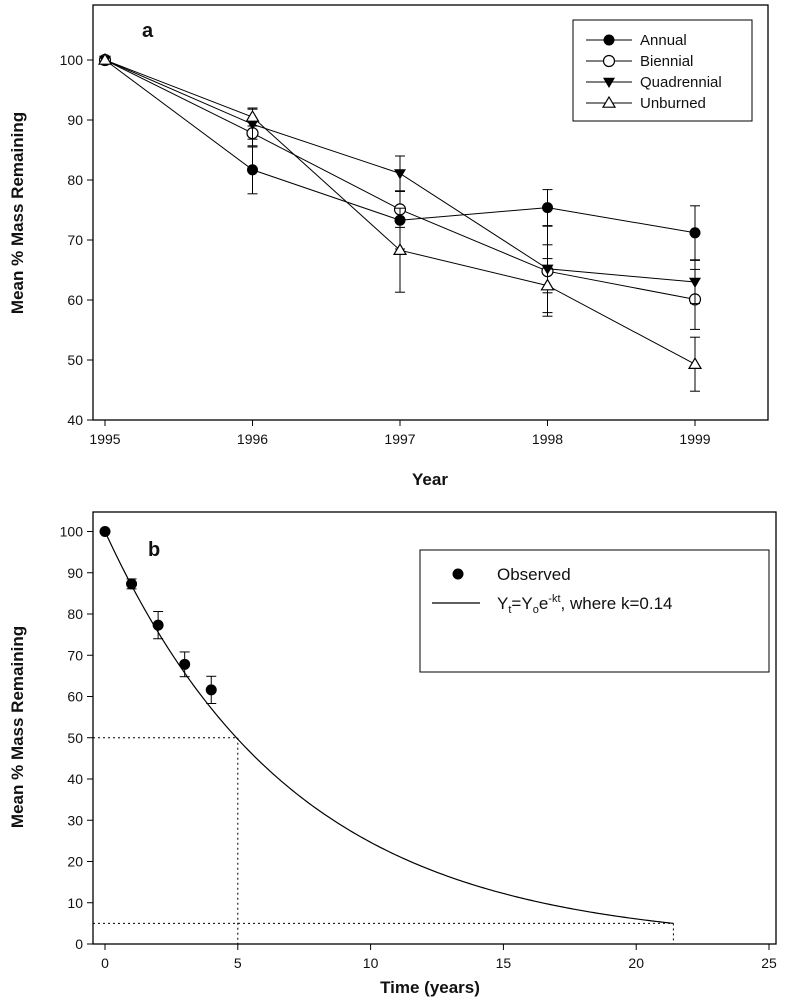 This screenshot has height=1000, width=786. Describe the element at coordinates (75, 360) in the screenshot. I see `panel-a-y-tick-label-50: 50` at that location.